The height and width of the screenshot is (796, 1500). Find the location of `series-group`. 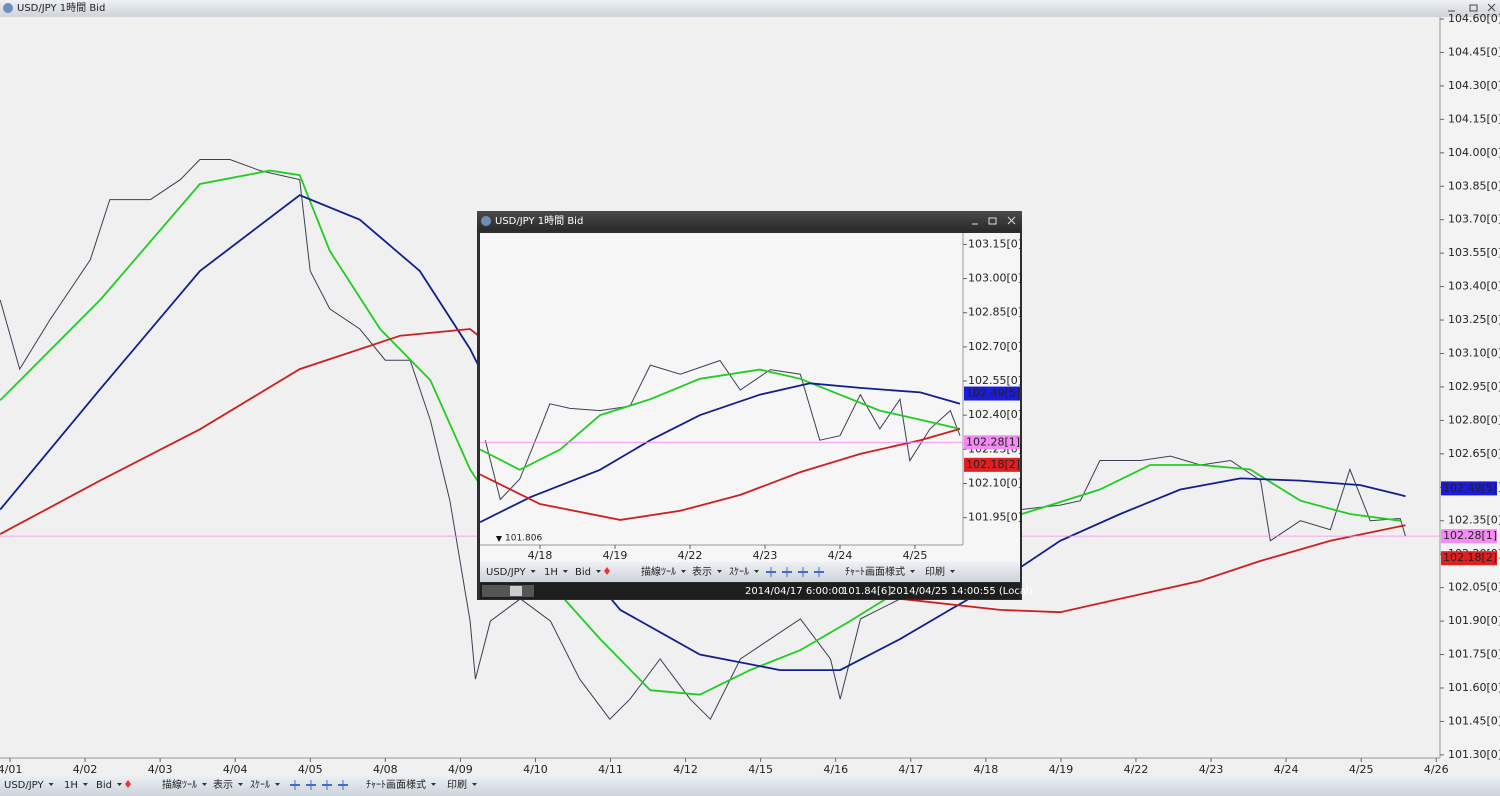

series-group is located at coordinates (720, 441).